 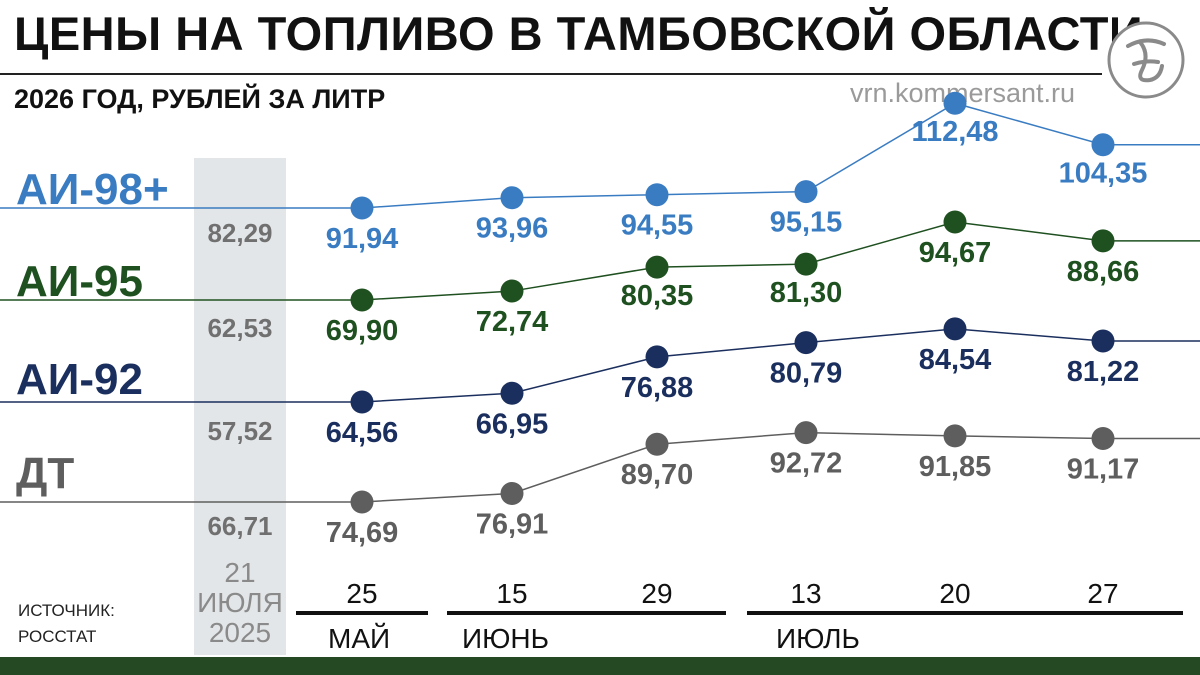 I want to click on baseline-column-background, so click(x=240, y=406).